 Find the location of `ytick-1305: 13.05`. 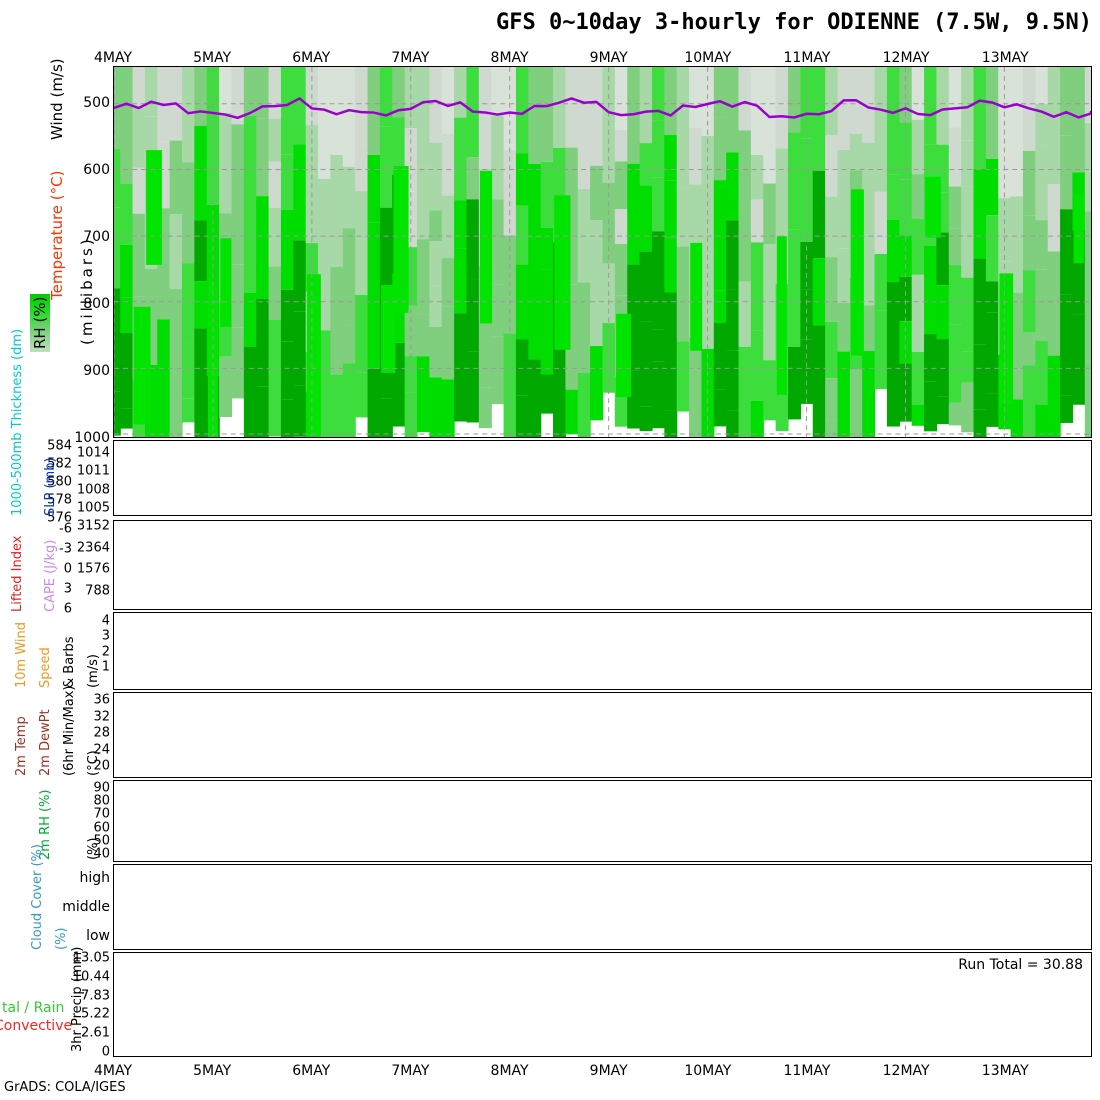

ytick-1305: 13.05 is located at coordinates (91, 958).